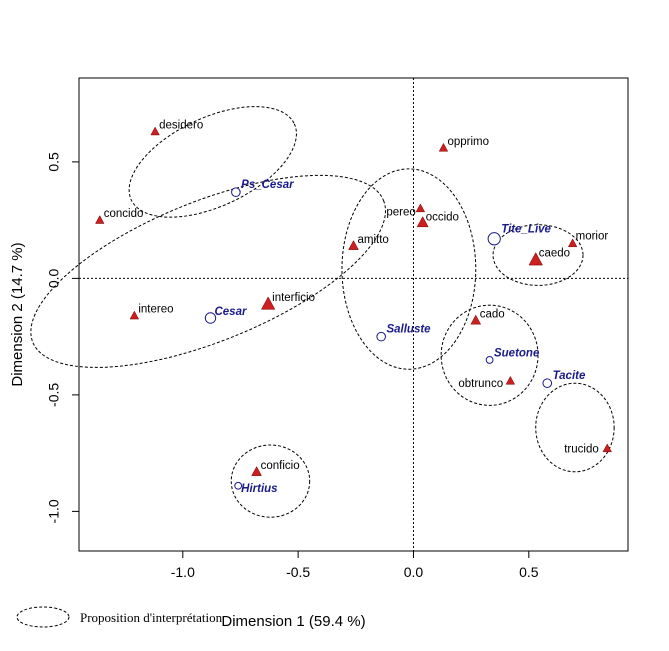 This screenshot has height=651, width=669. Describe the element at coordinates (373, 240) in the screenshot. I see `word-label-amitto: amitto` at that location.